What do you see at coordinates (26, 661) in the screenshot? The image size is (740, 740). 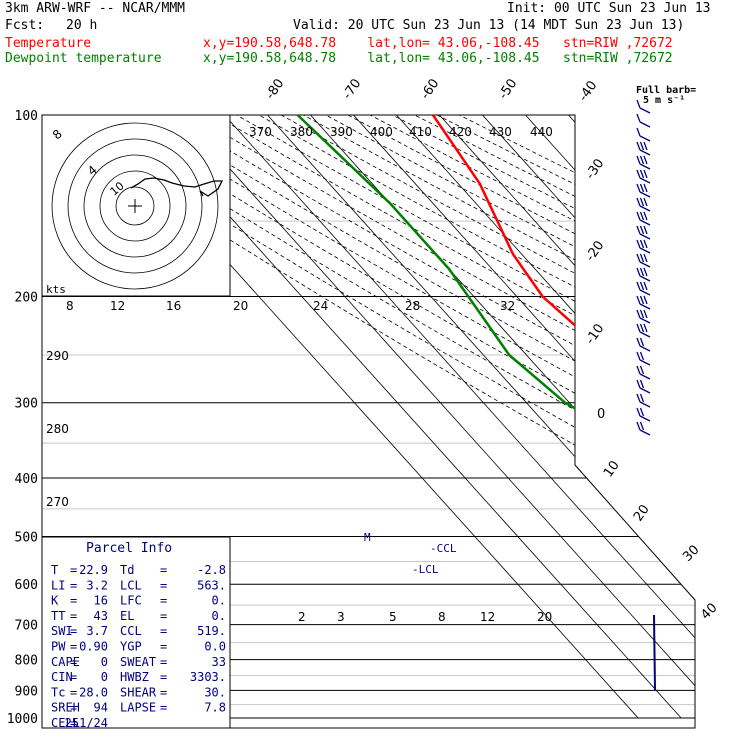 I see `pressure-tick-label: 800` at bounding box center [26, 661].